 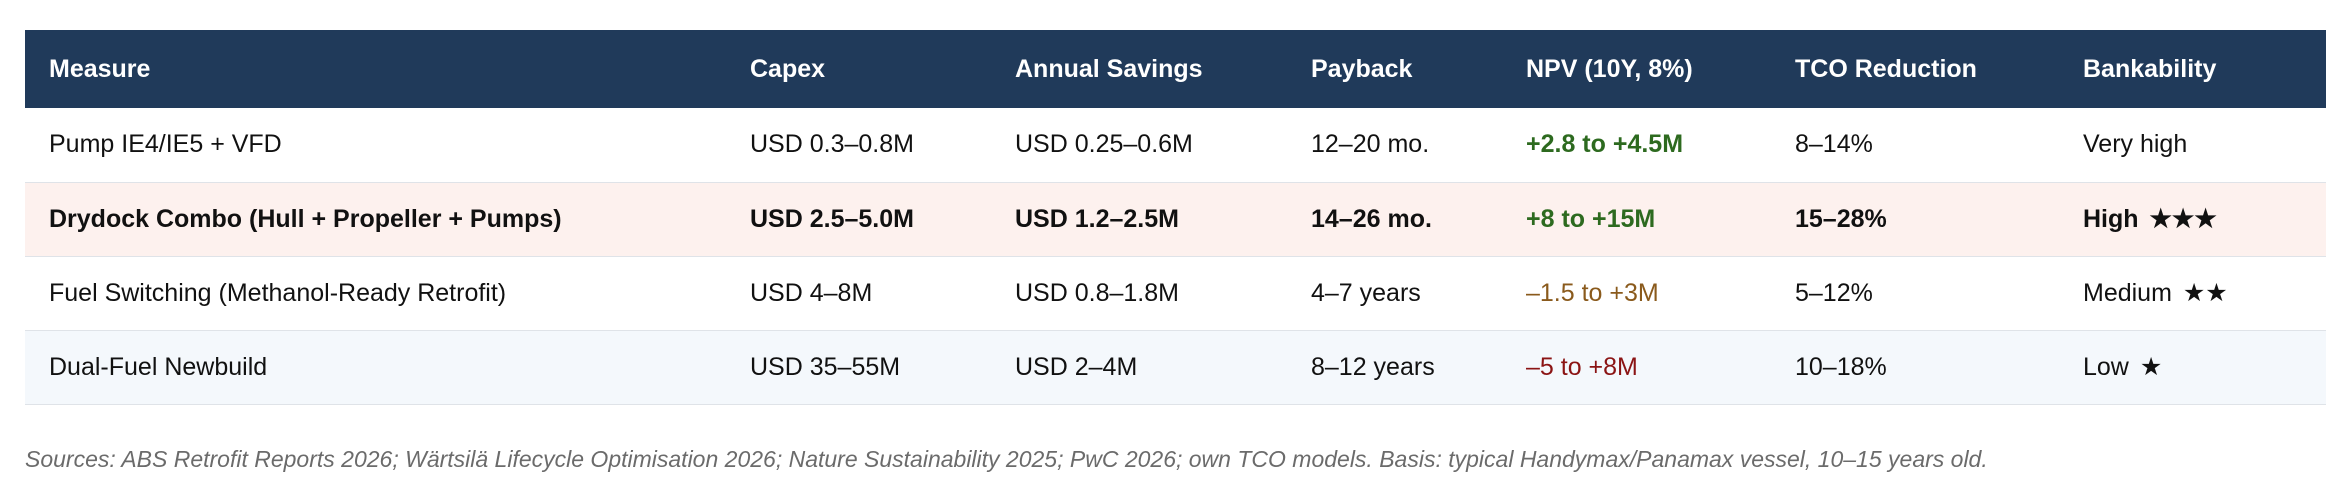 What do you see at coordinates (1886, 68) in the screenshot?
I see `header-tco-reduction: TCO Reduction` at bounding box center [1886, 68].